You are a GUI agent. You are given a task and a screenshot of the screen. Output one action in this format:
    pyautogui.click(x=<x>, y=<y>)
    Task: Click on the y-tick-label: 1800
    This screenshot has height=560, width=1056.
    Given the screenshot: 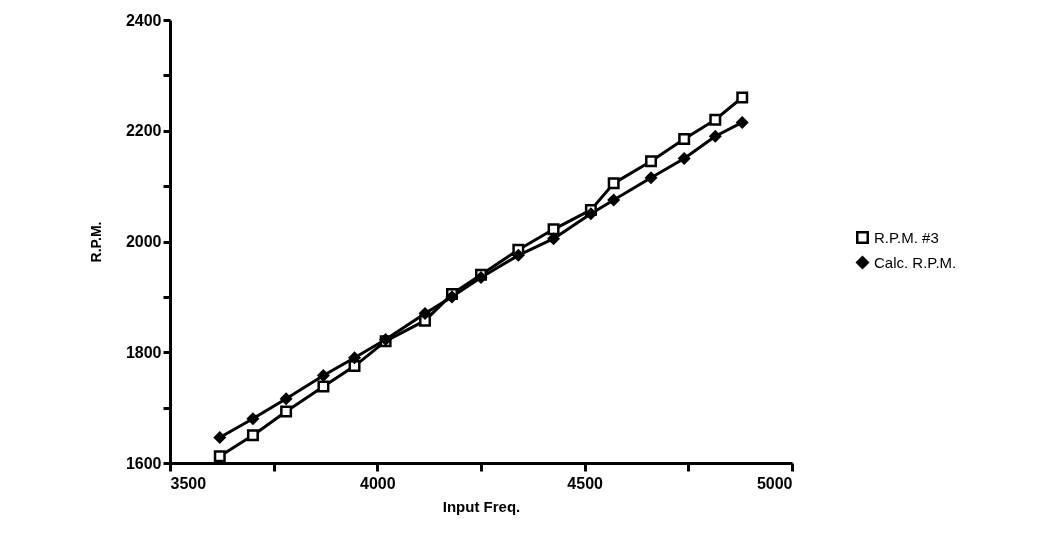 What is the action you would take?
    pyautogui.click(x=143, y=352)
    